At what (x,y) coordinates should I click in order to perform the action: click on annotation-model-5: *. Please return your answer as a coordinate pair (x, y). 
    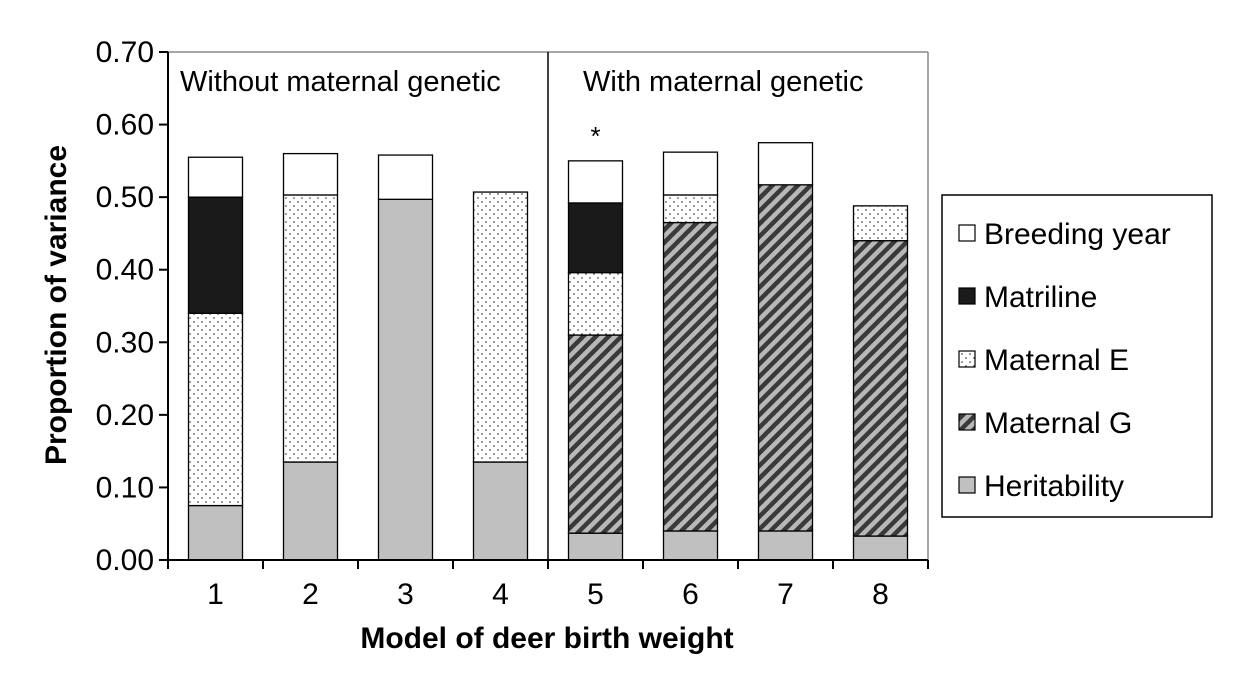
    Looking at the image, I should click on (595, 136).